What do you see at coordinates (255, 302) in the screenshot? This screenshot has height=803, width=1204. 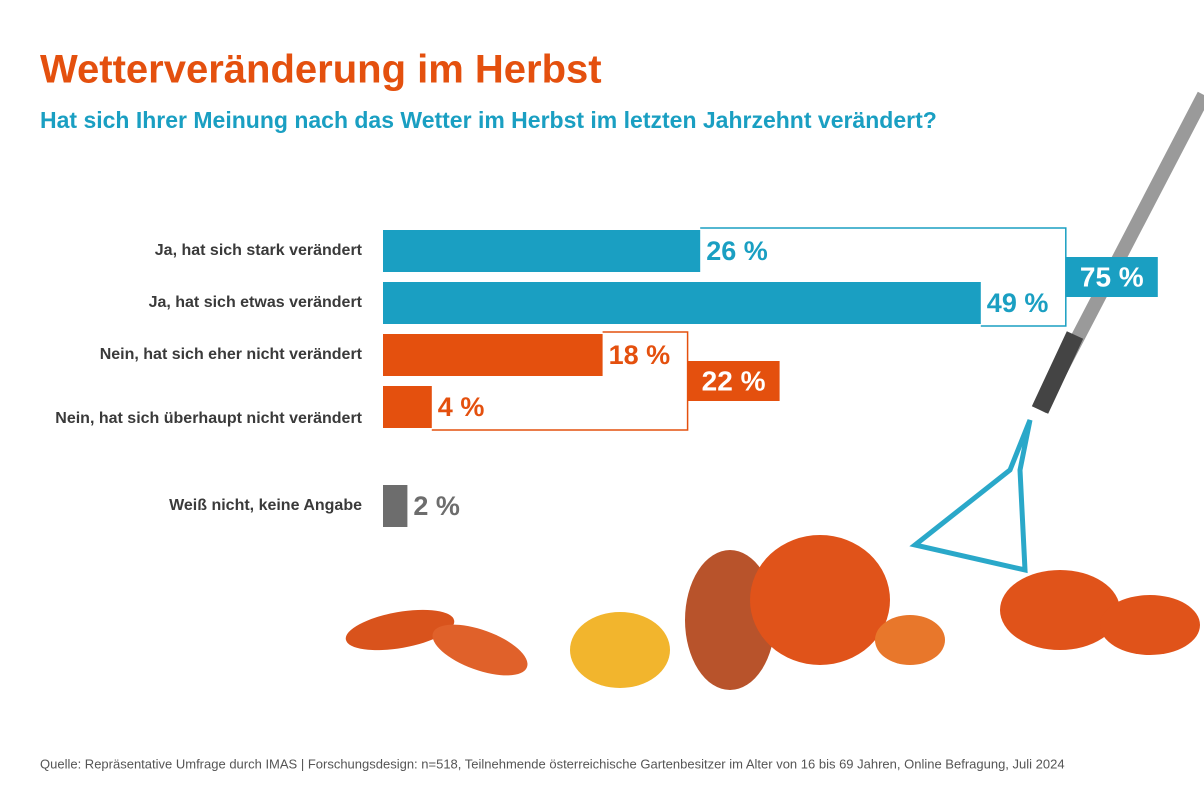 I see `category-label: Ja, hat sich etwas verändert` at bounding box center [255, 302].